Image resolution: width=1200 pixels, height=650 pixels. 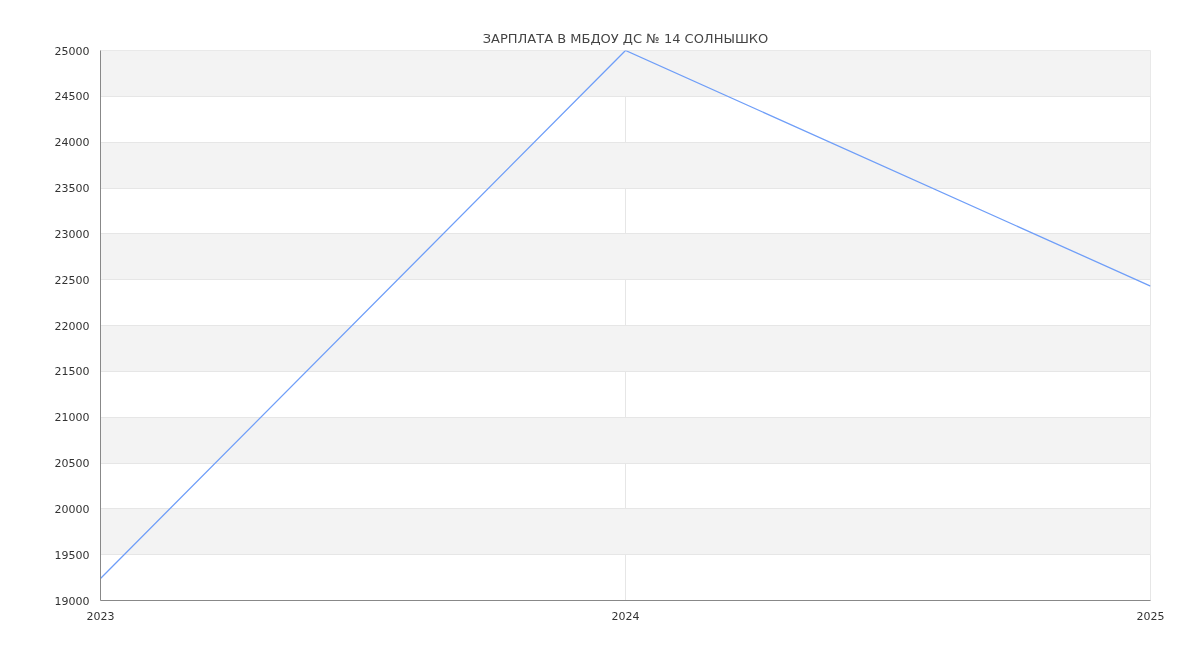 What do you see at coordinates (1150, 616) in the screenshot?
I see `x-tick-label: 2025` at bounding box center [1150, 616].